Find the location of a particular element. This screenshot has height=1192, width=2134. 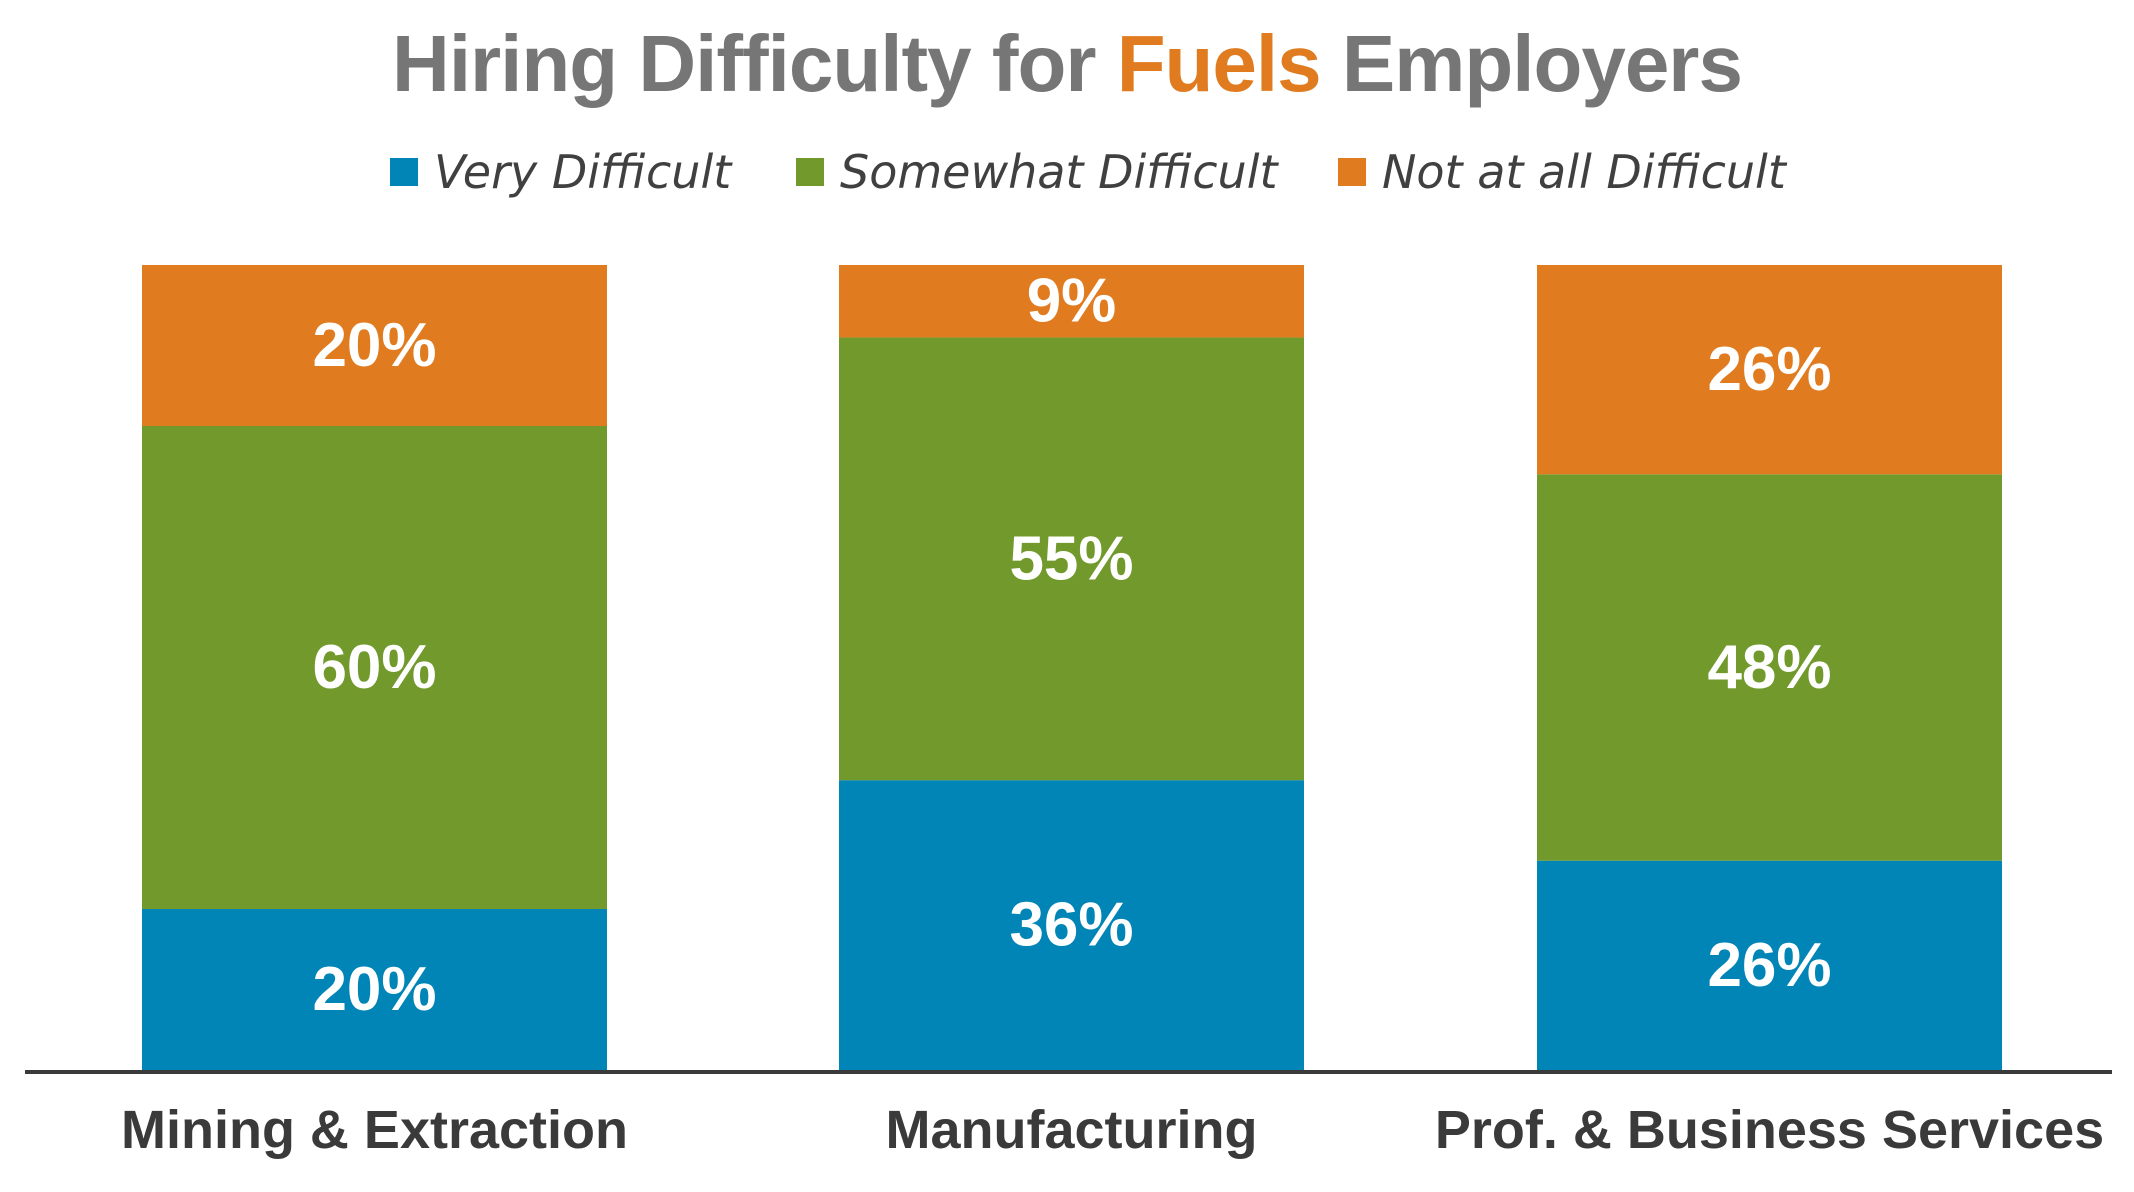

data-label-manufacturing-very-difficult: 36% is located at coordinates (1071, 925).